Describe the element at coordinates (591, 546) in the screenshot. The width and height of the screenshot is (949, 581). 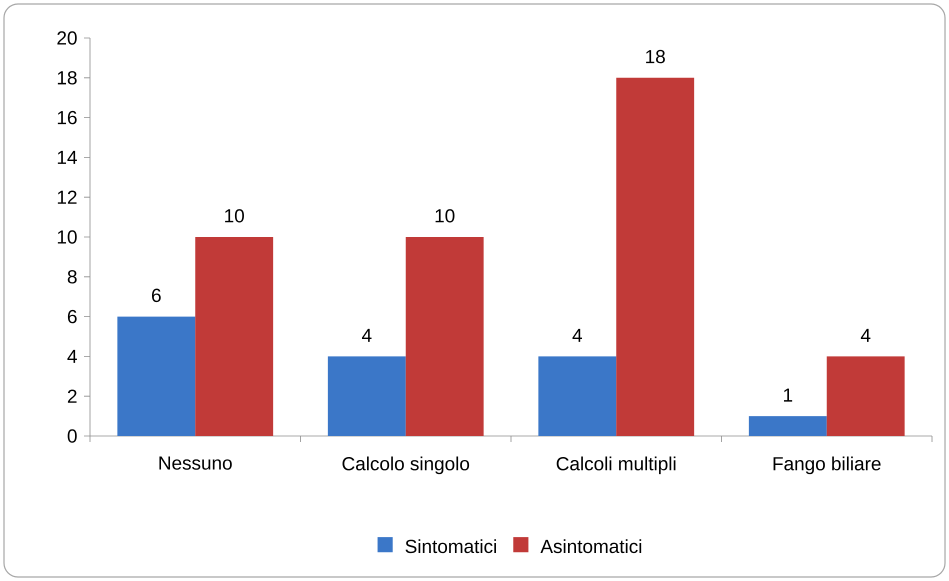
I see `legend-label: Asintomatici` at that location.